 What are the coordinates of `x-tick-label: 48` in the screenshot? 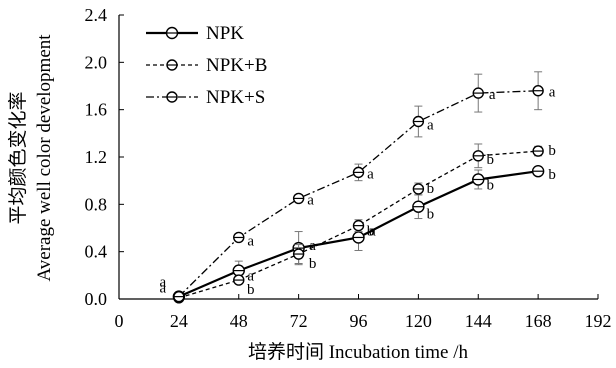 It's located at (239, 321).